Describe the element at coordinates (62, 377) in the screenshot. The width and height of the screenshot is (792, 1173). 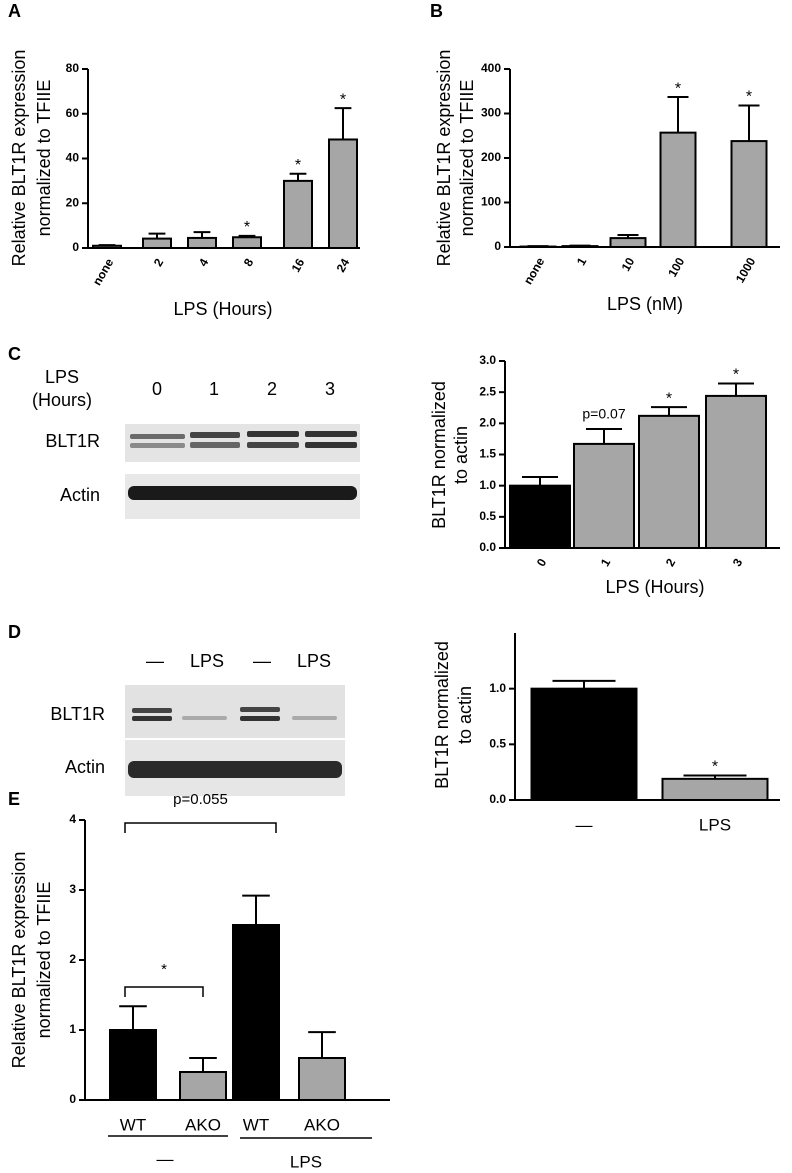
I see `blot-header: LPS` at that location.